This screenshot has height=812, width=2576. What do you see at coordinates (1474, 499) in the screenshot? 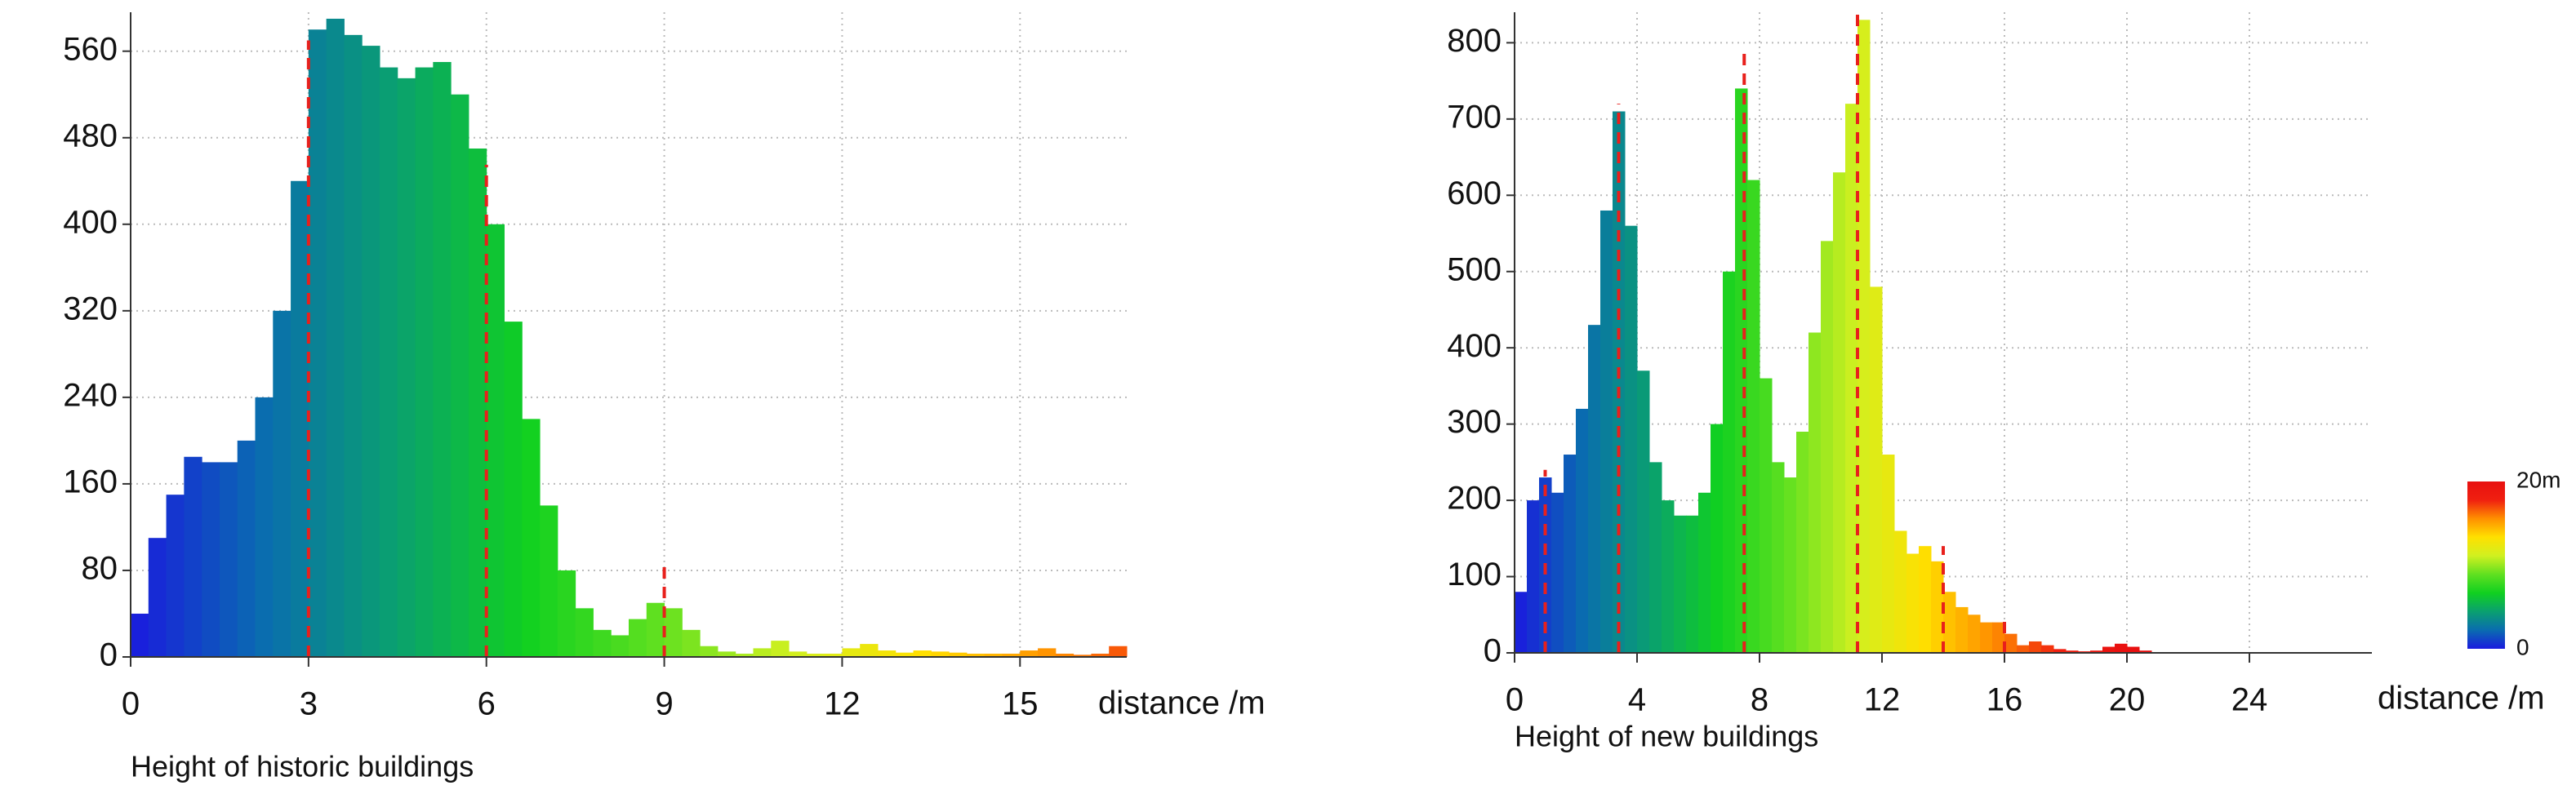
I see `y-tick-label: 200` at bounding box center [1474, 499].